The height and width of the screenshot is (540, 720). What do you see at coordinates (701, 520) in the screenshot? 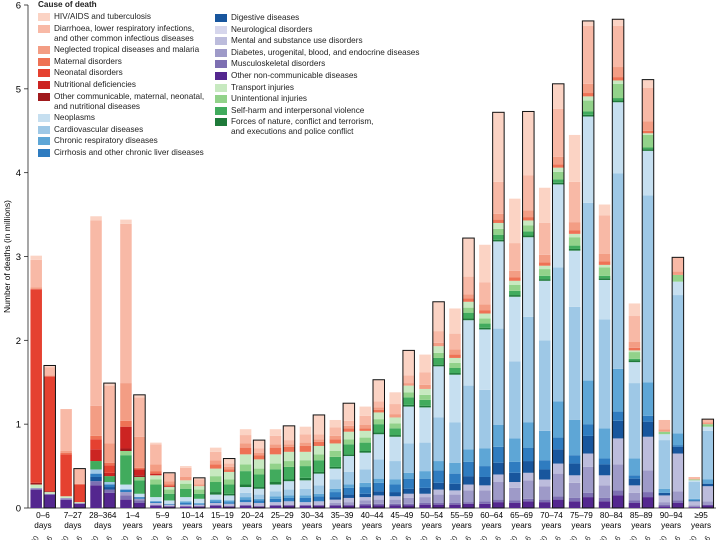
I see `x-category-label: ≥95 years` at bounding box center [701, 520].